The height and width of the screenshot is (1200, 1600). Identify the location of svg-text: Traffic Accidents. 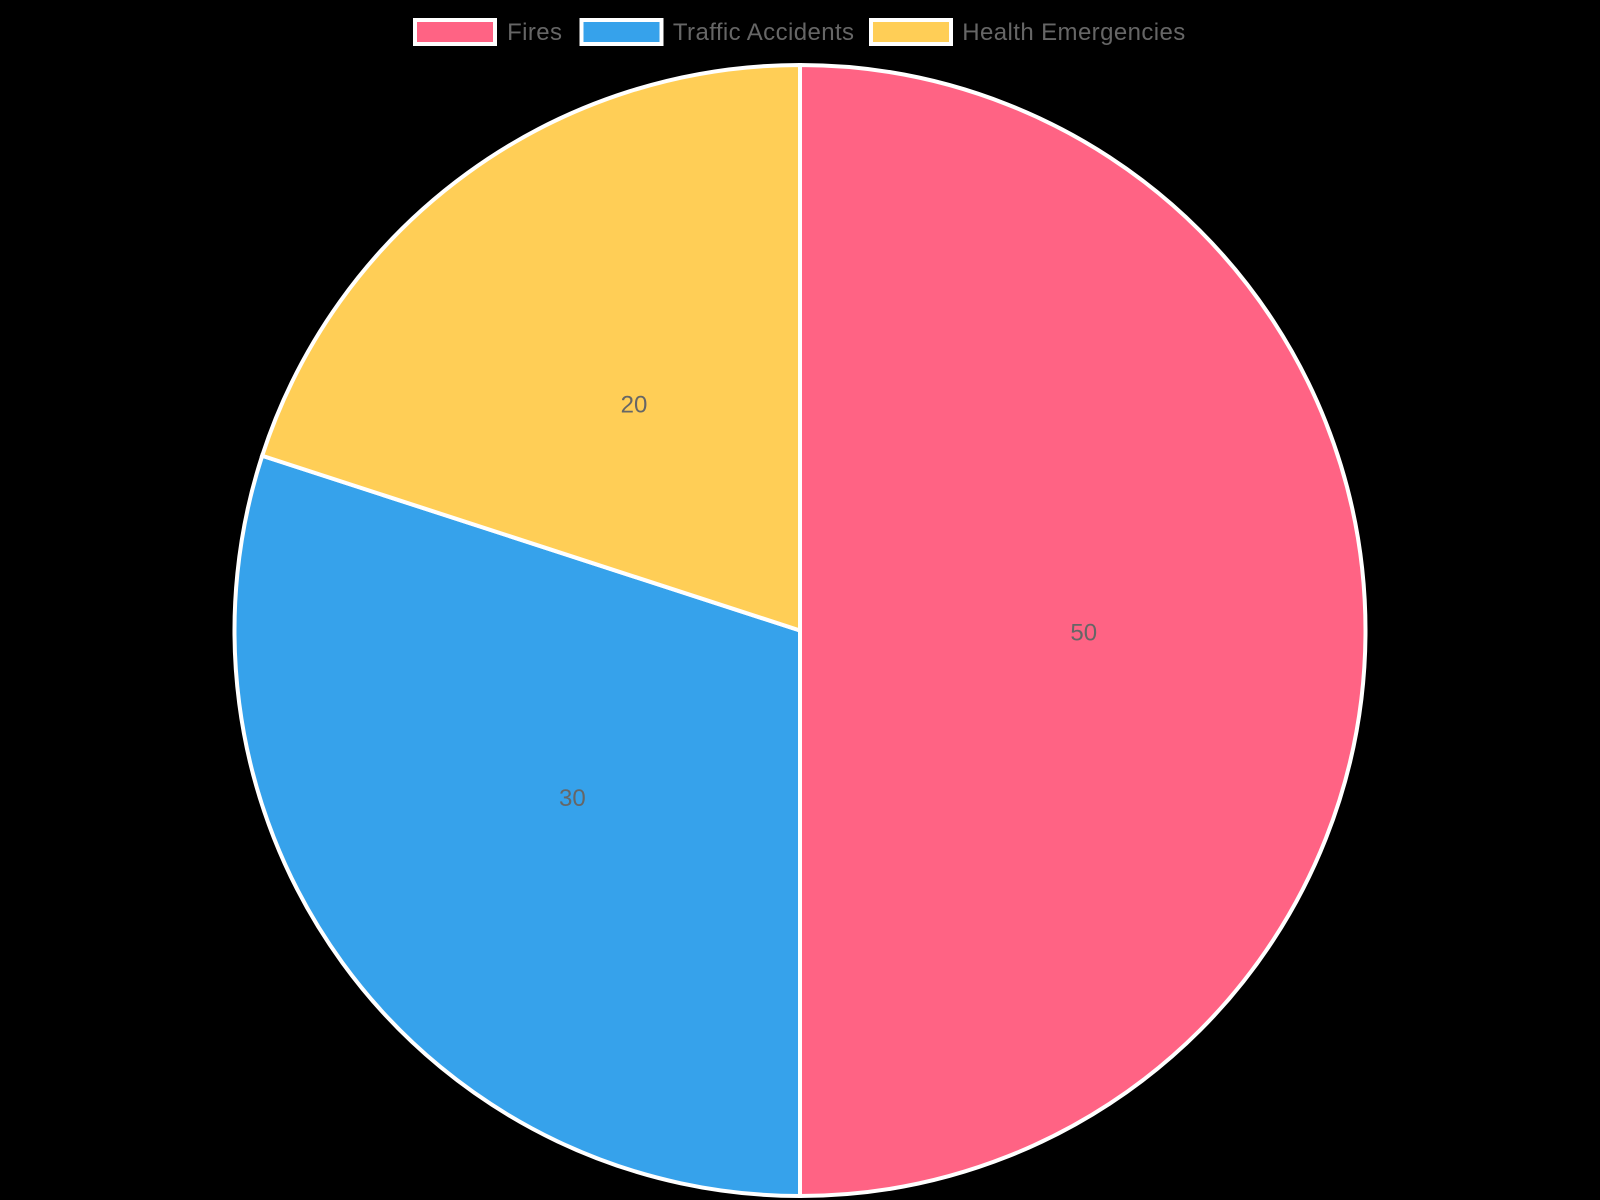
(764, 32).